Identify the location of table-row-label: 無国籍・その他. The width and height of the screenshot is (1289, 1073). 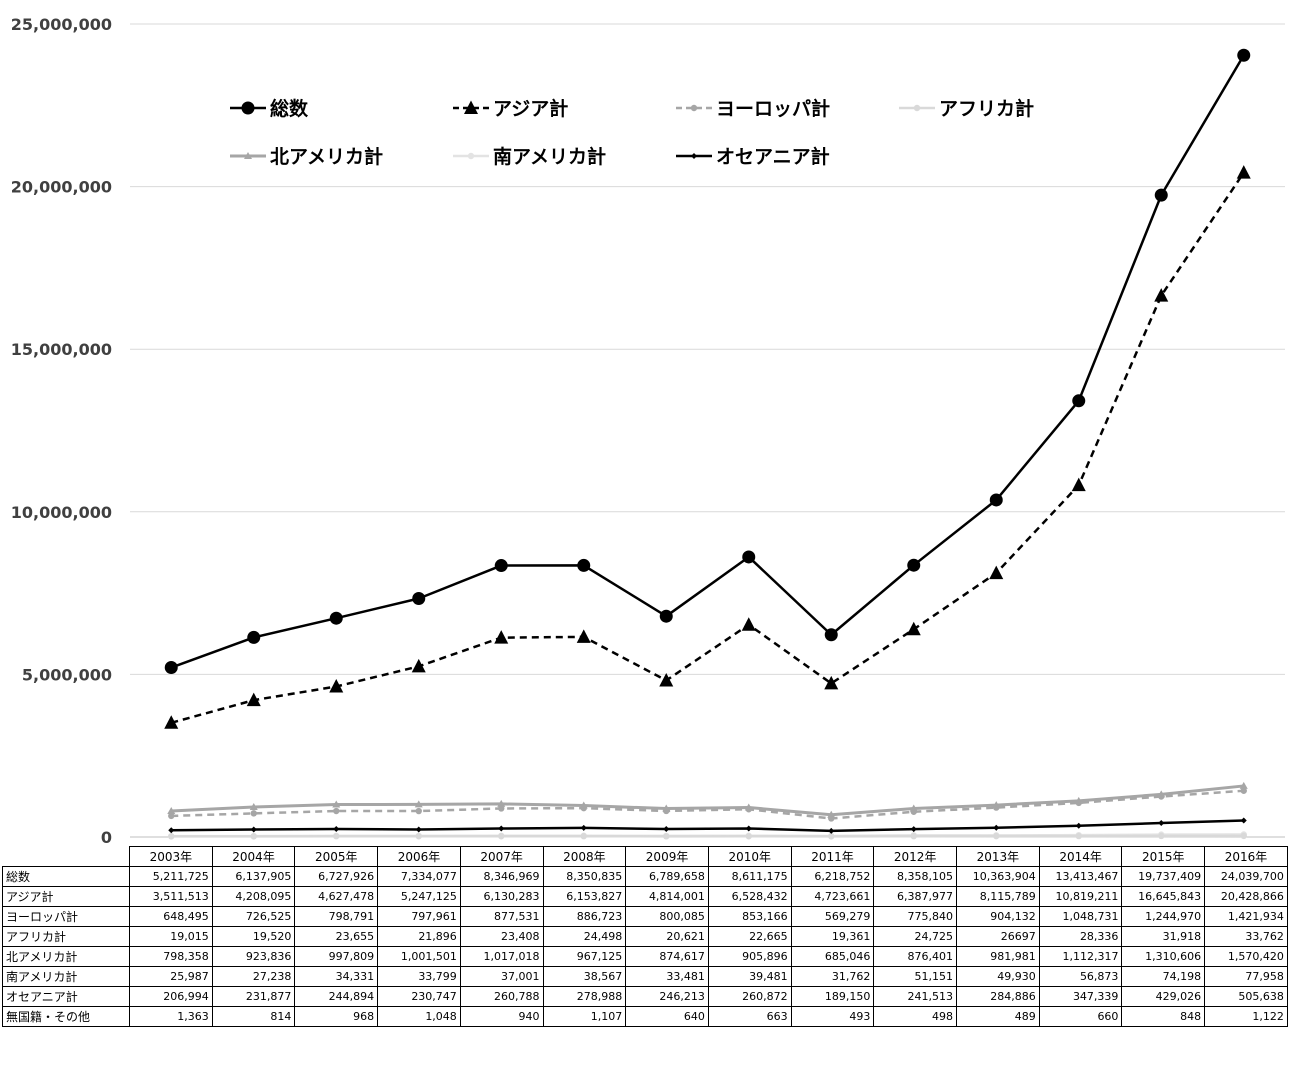
(66, 1016).